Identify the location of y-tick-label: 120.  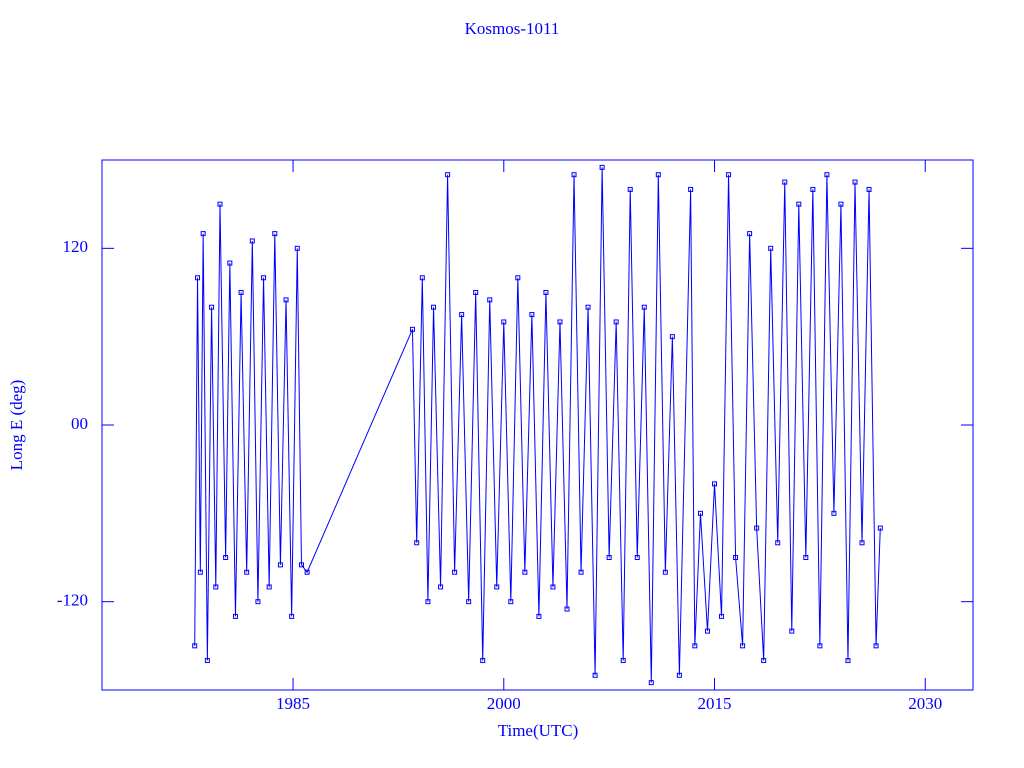
(76, 246).